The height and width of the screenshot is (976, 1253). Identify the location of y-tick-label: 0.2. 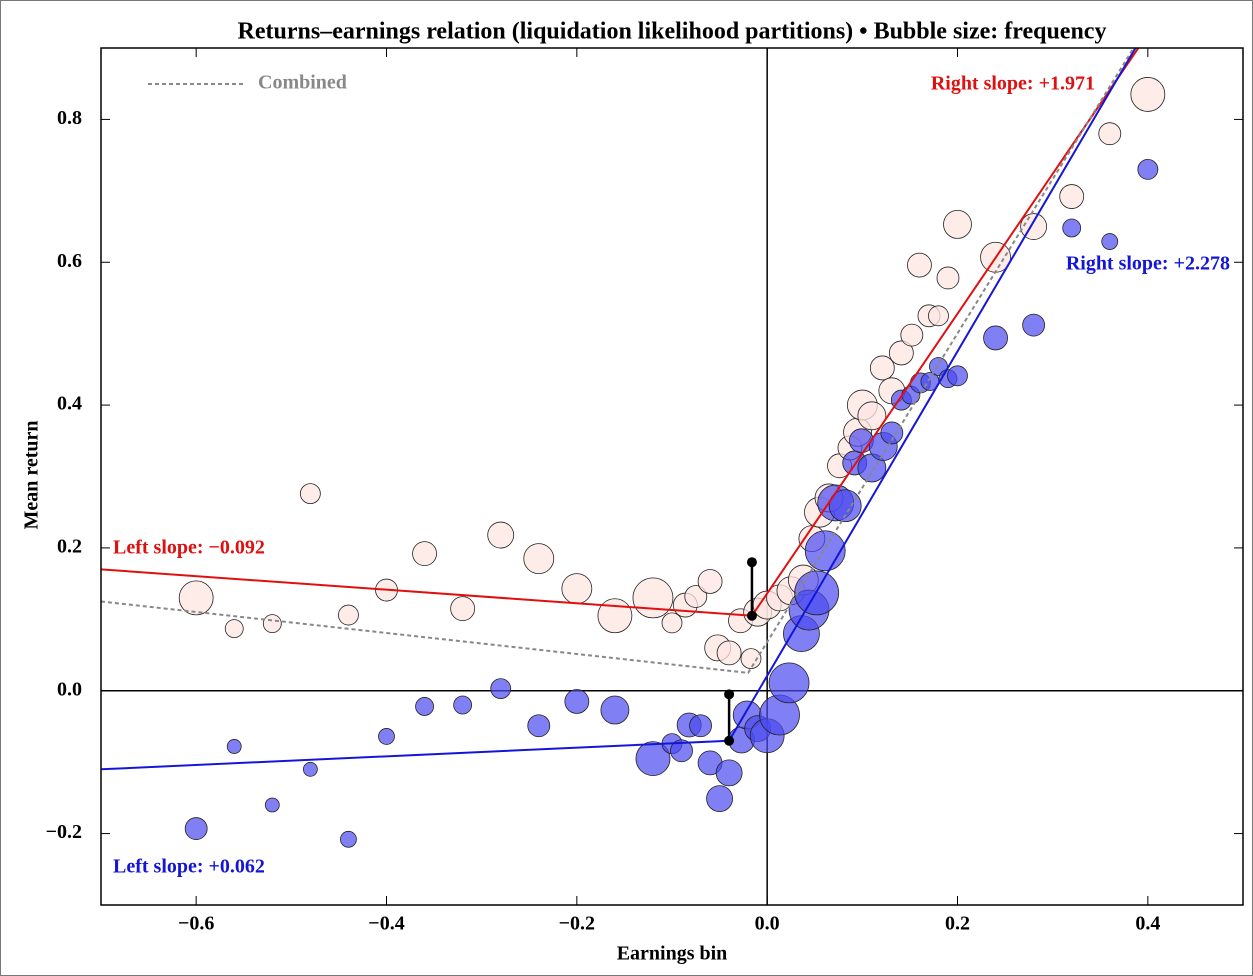
(69, 547).